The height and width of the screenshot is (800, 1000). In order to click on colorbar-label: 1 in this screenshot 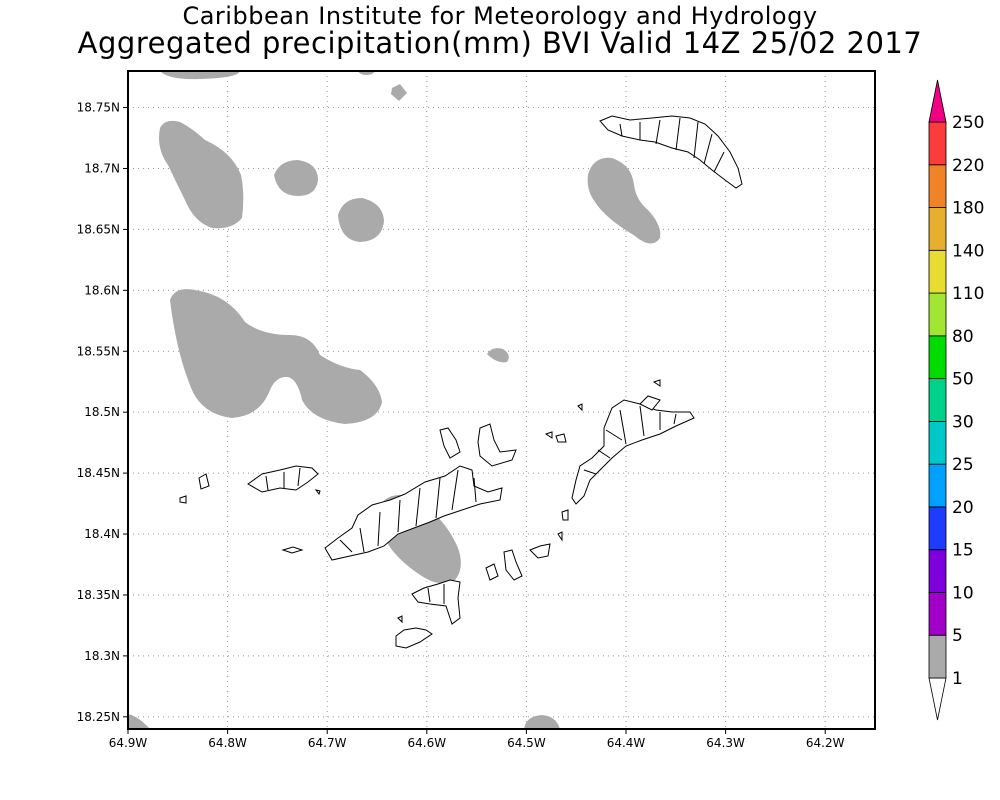, I will do `click(957, 679)`.